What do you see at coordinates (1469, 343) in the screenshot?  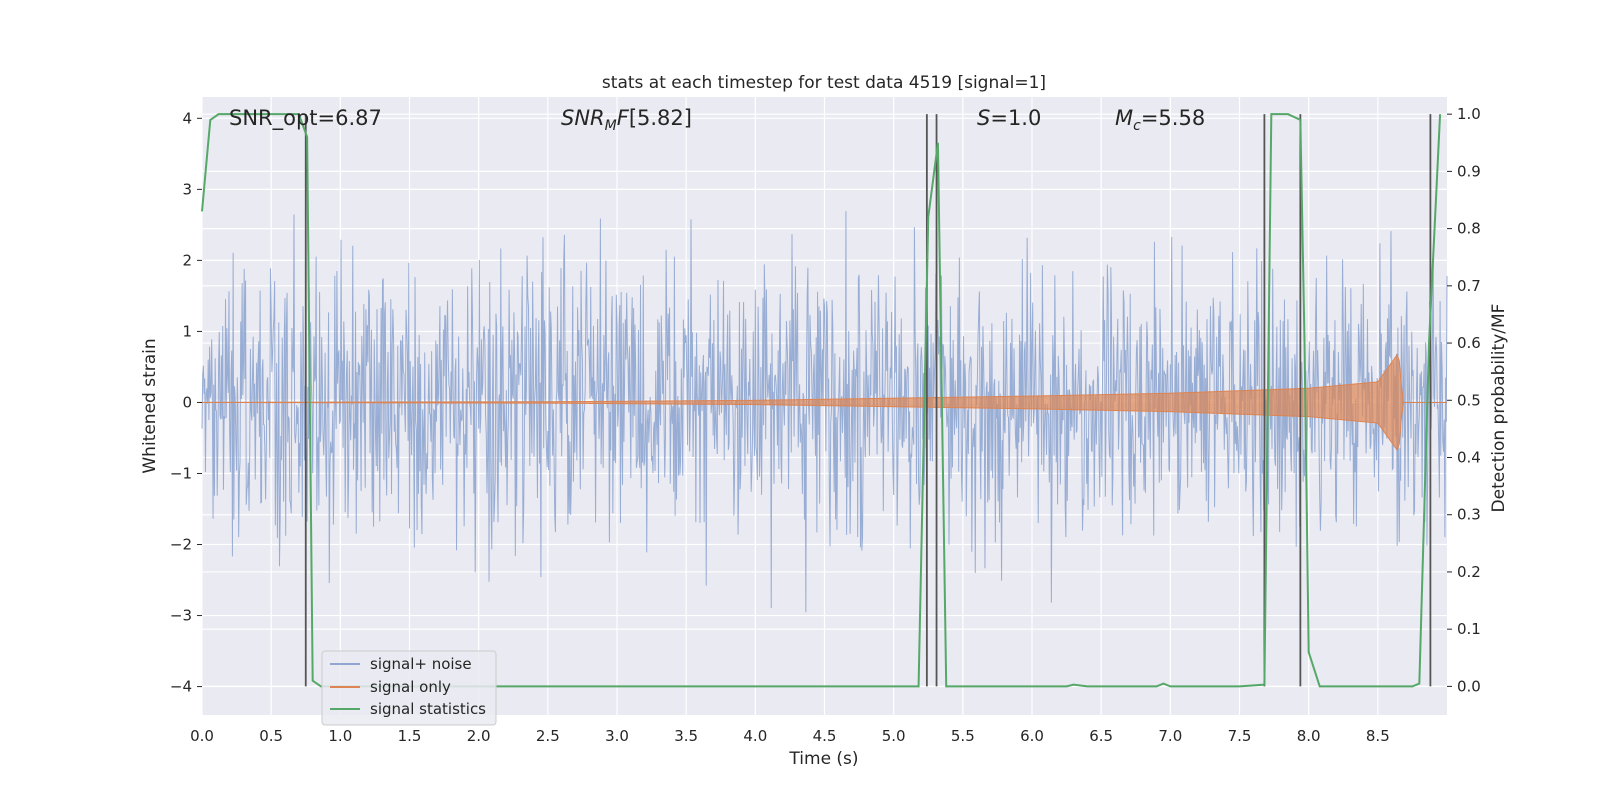 I see `y-right-tick-label: 0.6` at bounding box center [1469, 343].